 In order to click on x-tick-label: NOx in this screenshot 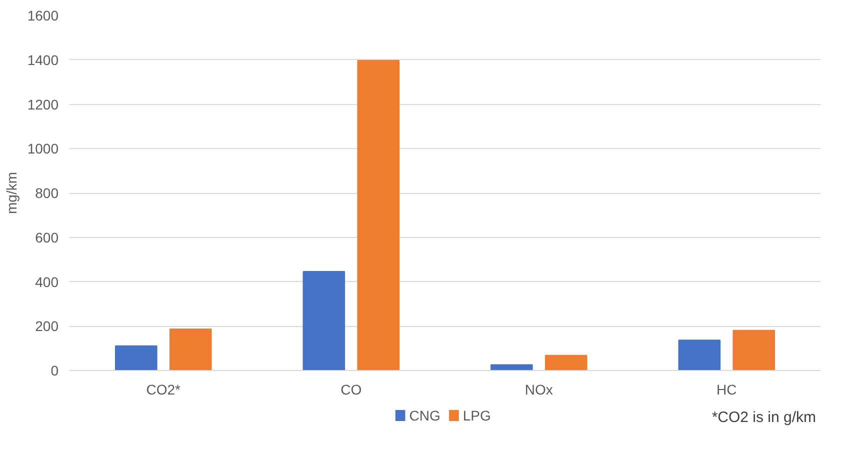, I will do `click(538, 390)`.